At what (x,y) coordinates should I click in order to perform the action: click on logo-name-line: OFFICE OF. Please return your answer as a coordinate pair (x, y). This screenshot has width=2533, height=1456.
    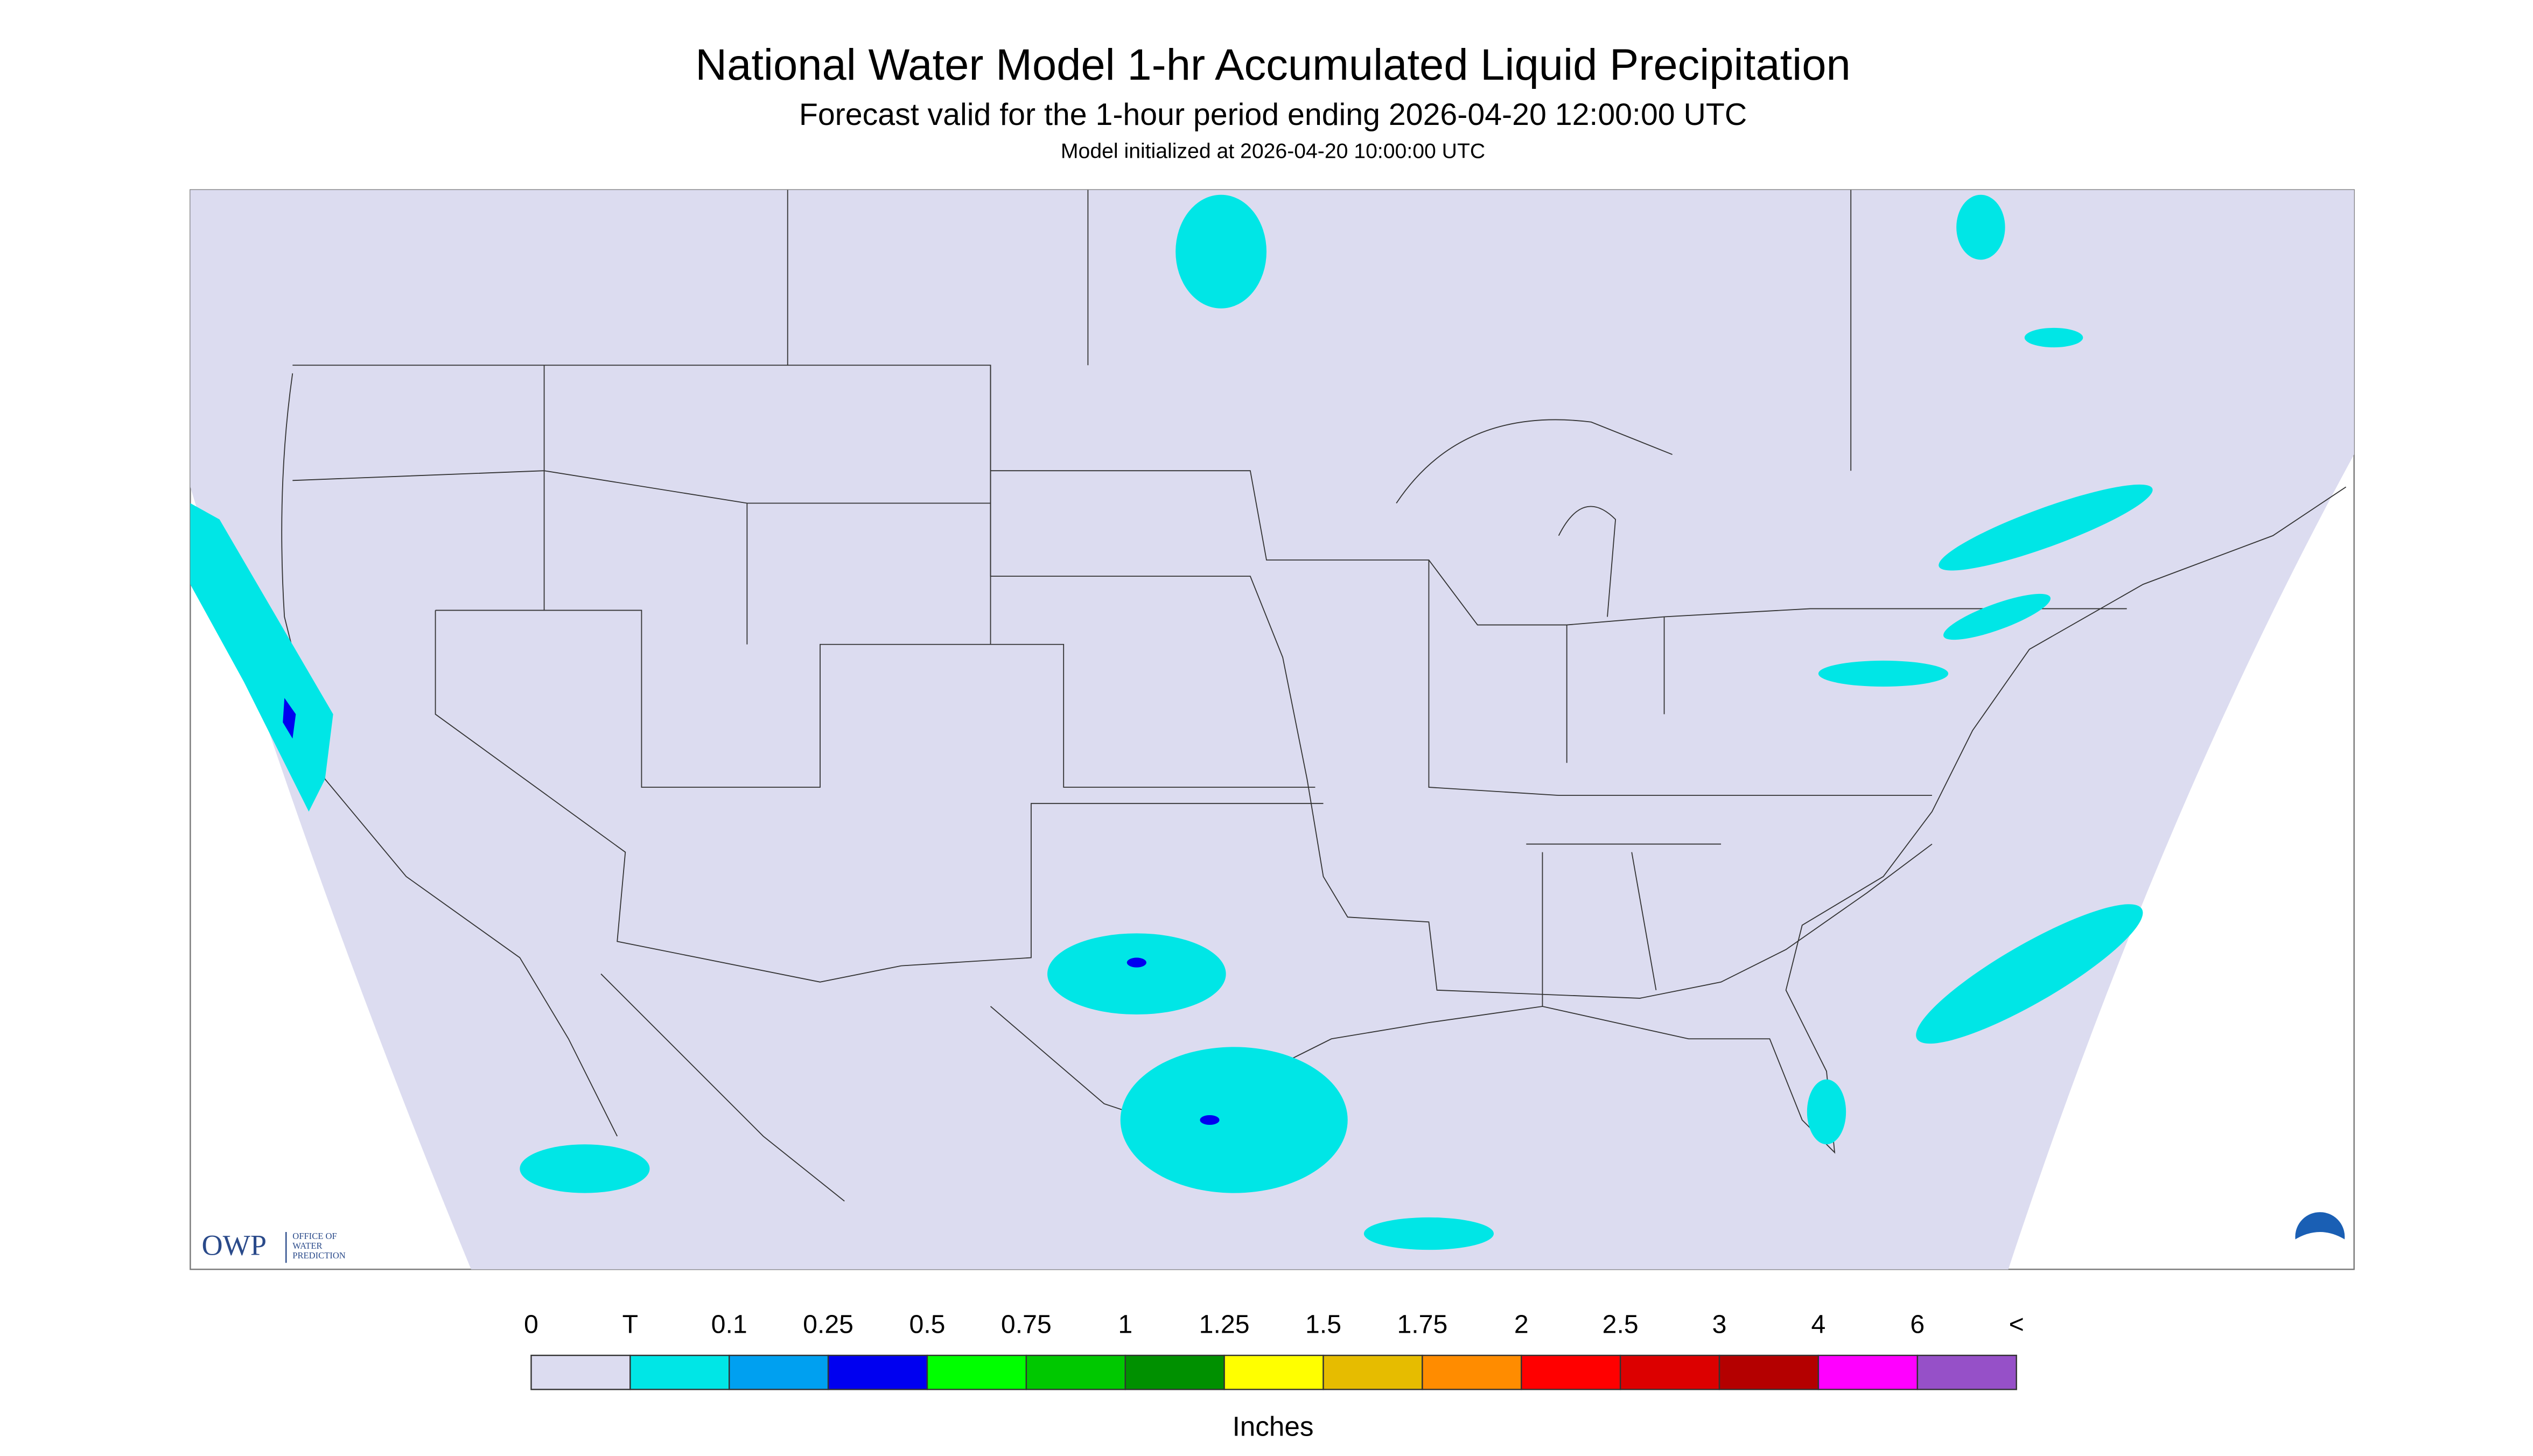
    Looking at the image, I should click on (314, 1236).